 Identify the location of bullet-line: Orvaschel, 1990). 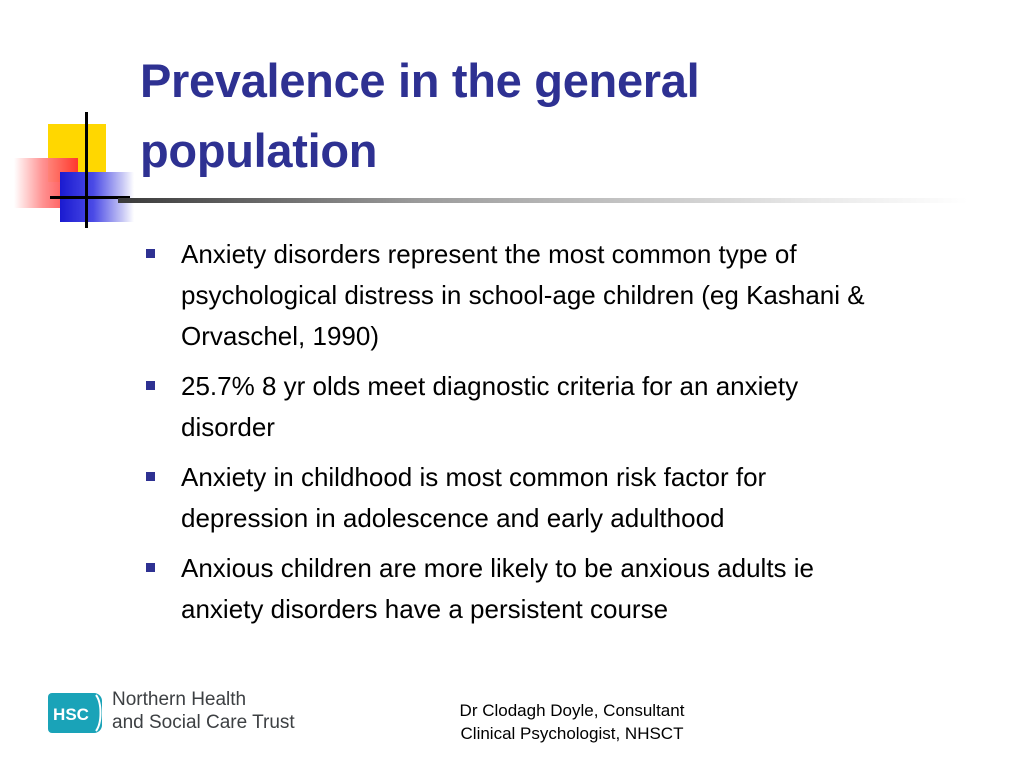
(280, 336).